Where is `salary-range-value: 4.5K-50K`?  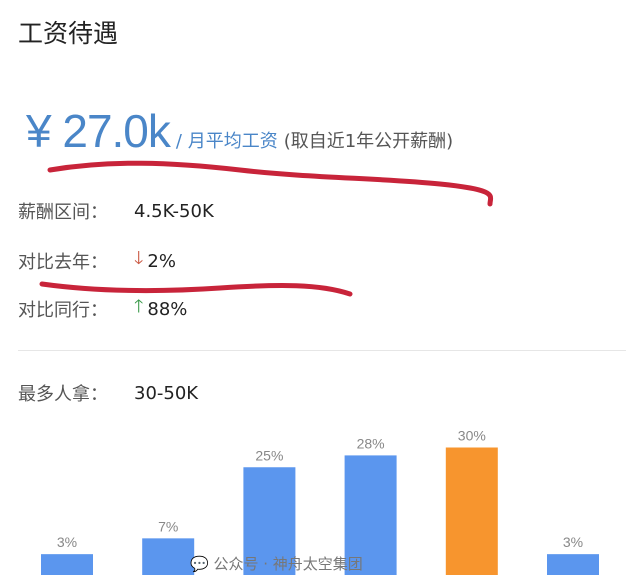
salary-range-value: 4.5K-50K is located at coordinates (174, 211).